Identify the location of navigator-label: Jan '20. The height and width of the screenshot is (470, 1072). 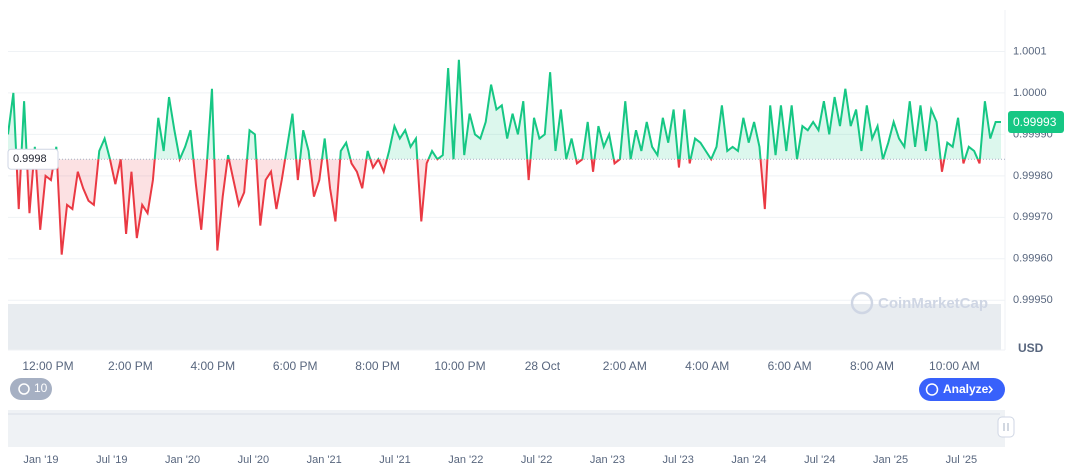
(182, 460).